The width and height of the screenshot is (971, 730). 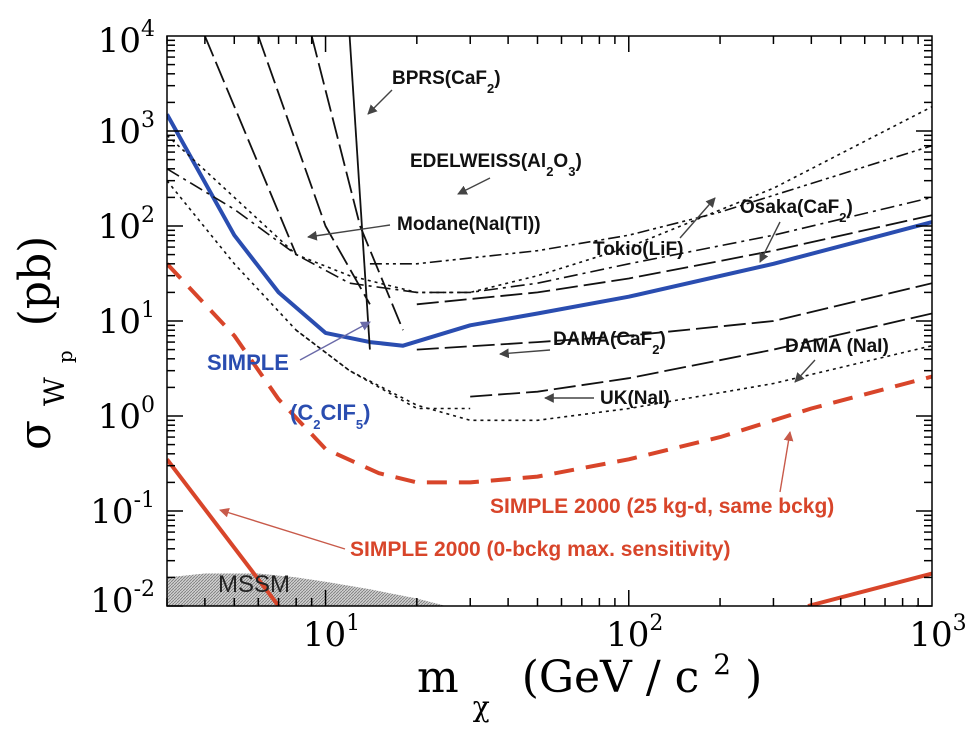 I want to click on annotation-simple-formula: (C2ClF5), so click(x=330, y=416).